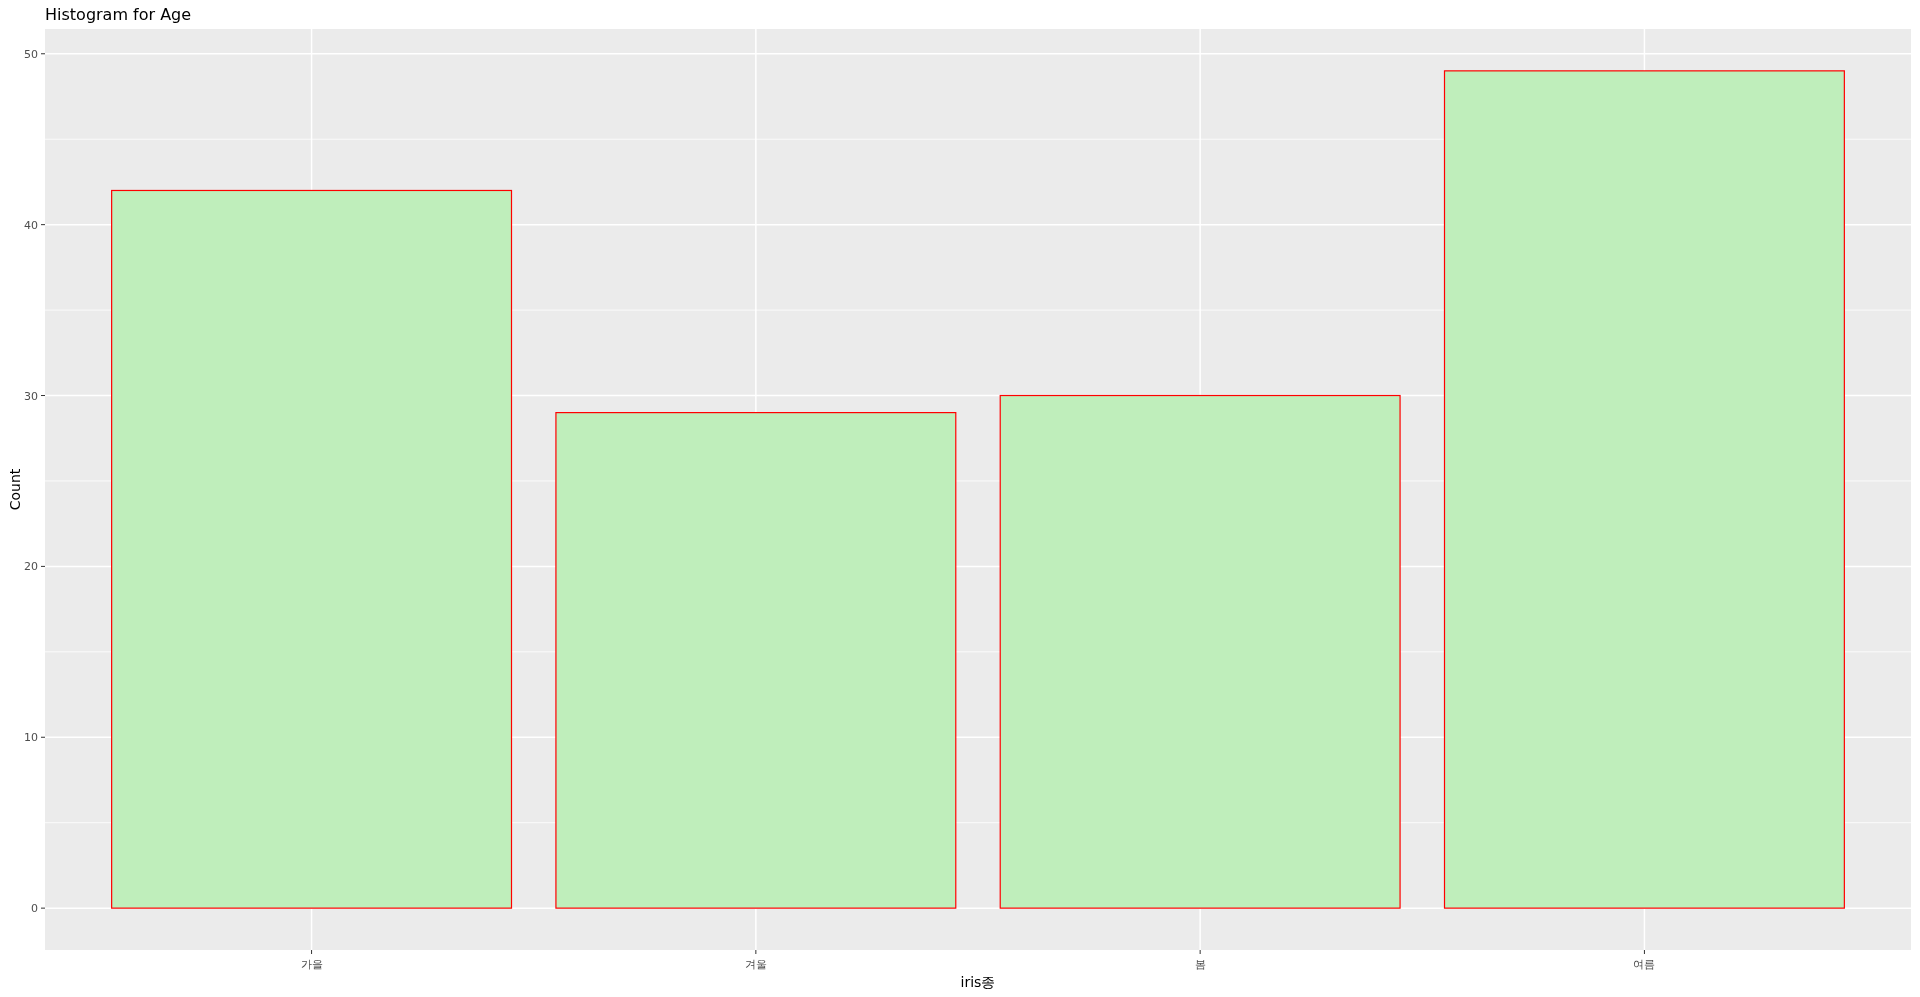 The width and height of the screenshot is (1920, 997). What do you see at coordinates (31, 396) in the screenshot?
I see `y-tick-label: 30` at bounding box center [31, 396].